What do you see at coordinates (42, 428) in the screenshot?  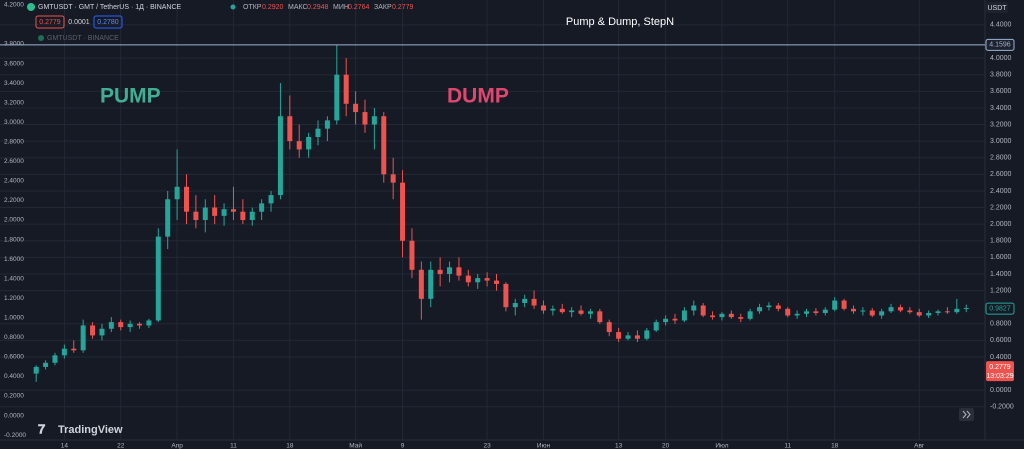 I see `logo-mark: 𝟕` at bounding box center [42, 428].